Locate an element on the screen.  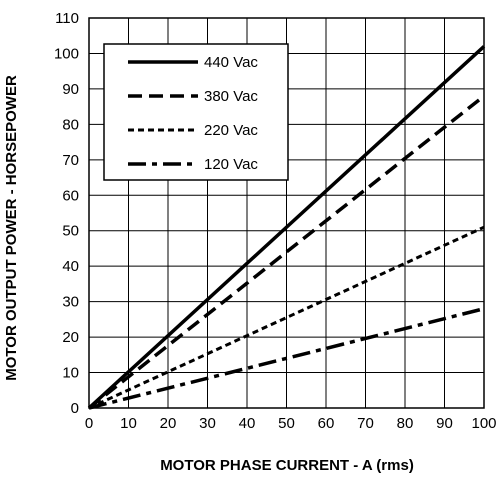
x-tick-label: 90 is located at coordinates (444, 423).